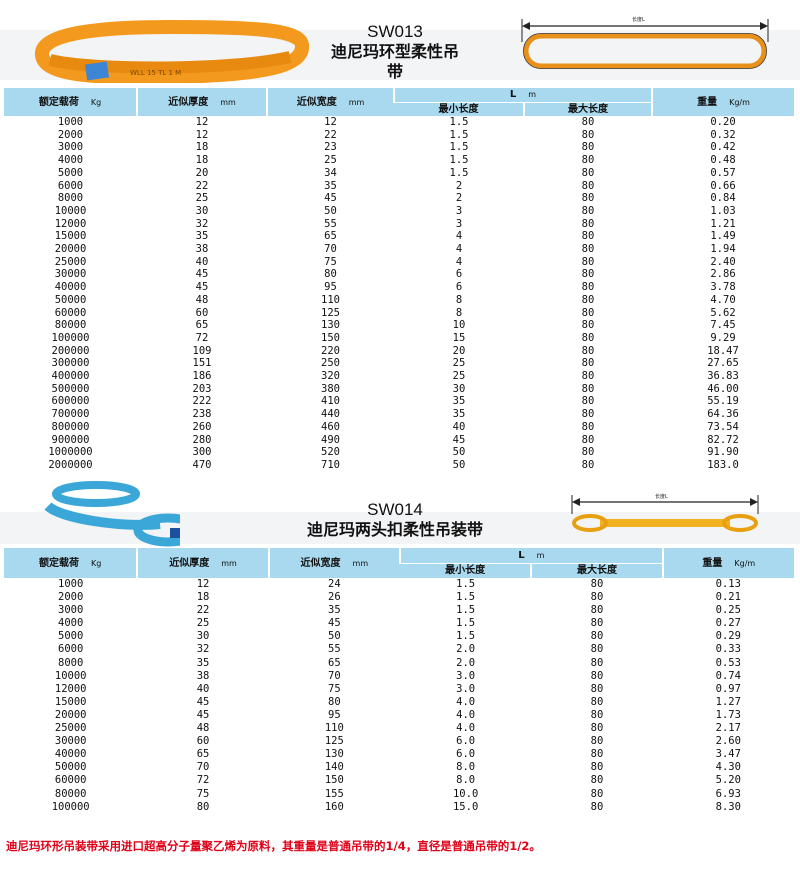 The width and height of the screenshot is (800, 870). I want to click on table-row: 300000 151 250 25 80 27.65, so click(399, 363).